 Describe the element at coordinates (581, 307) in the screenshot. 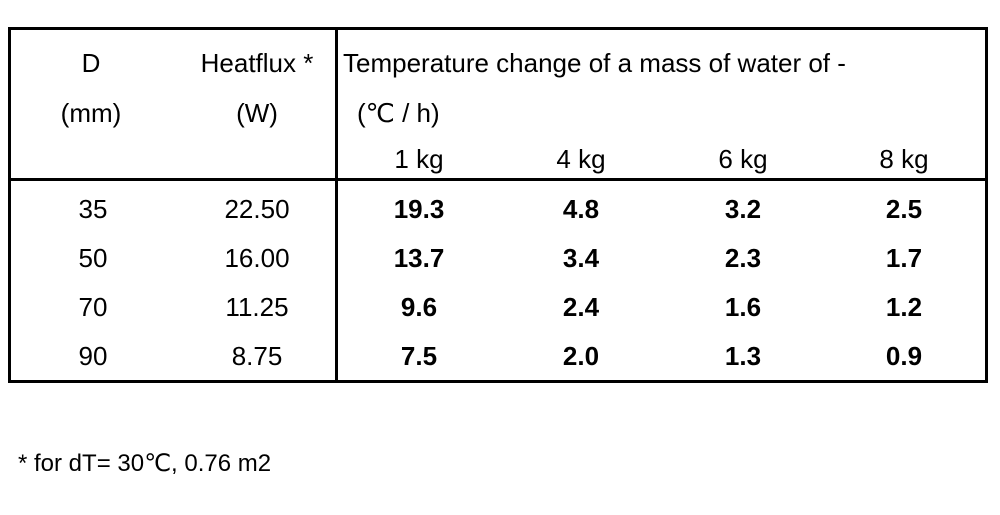

I see `table-cell-4kg: 2.4` at that location.